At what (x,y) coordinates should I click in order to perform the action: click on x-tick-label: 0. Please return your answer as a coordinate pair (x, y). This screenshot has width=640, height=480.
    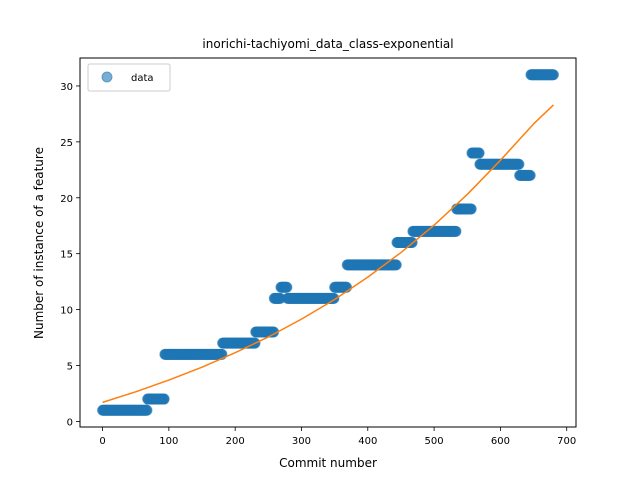
    Looking at the image, I should click on (102, 441).